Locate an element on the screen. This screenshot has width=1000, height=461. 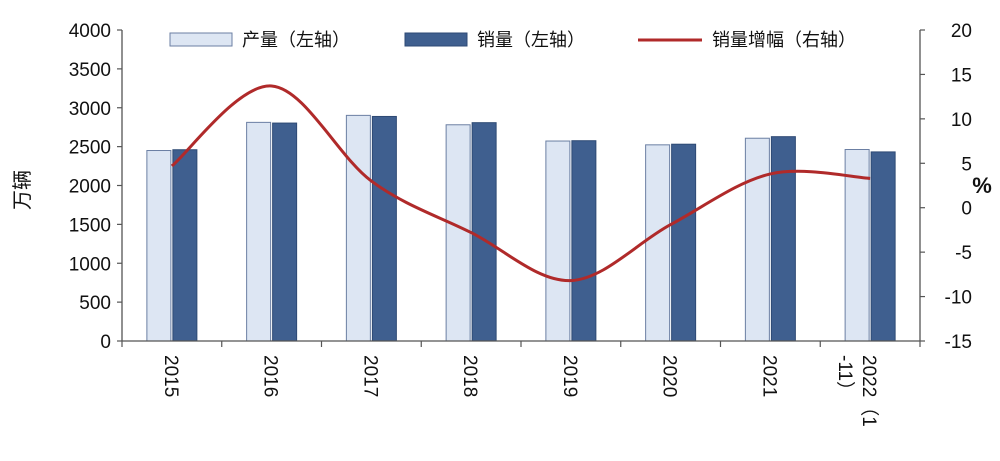
y-tick-label: 2500 is located at coordinates (90, 148).